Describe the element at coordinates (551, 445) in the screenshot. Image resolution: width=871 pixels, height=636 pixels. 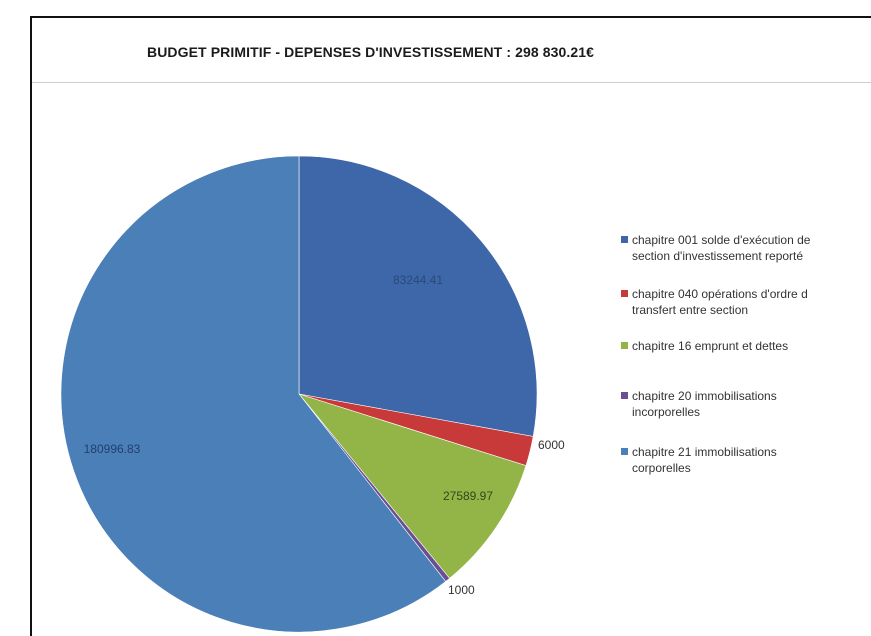
I see `slice-label-1: 6000` at that location.